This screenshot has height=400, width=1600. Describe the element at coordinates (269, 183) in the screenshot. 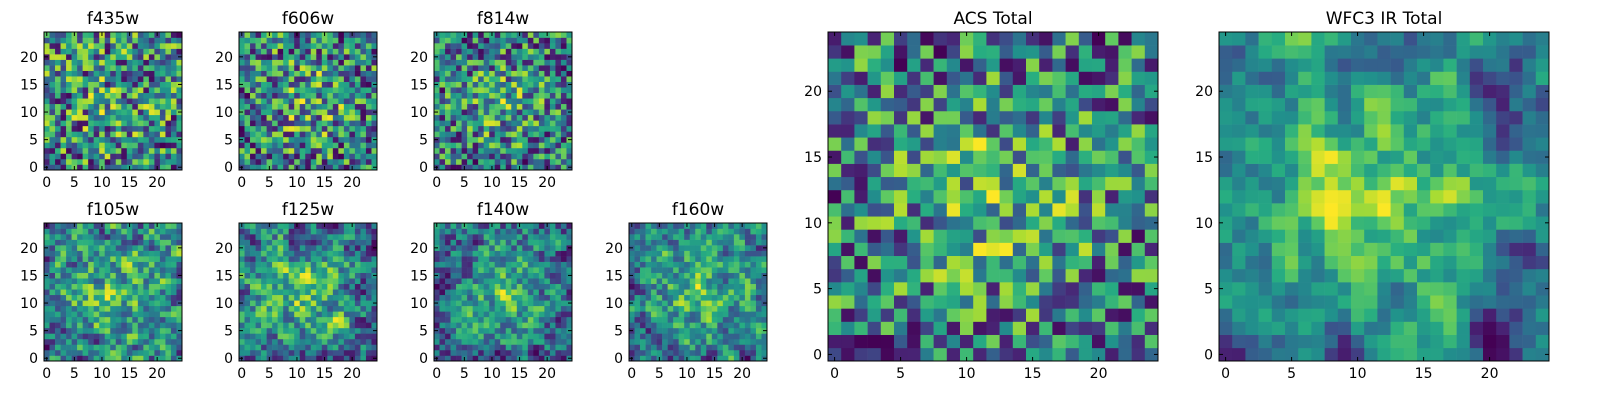

I see `x-tick-label: 5` at that location.